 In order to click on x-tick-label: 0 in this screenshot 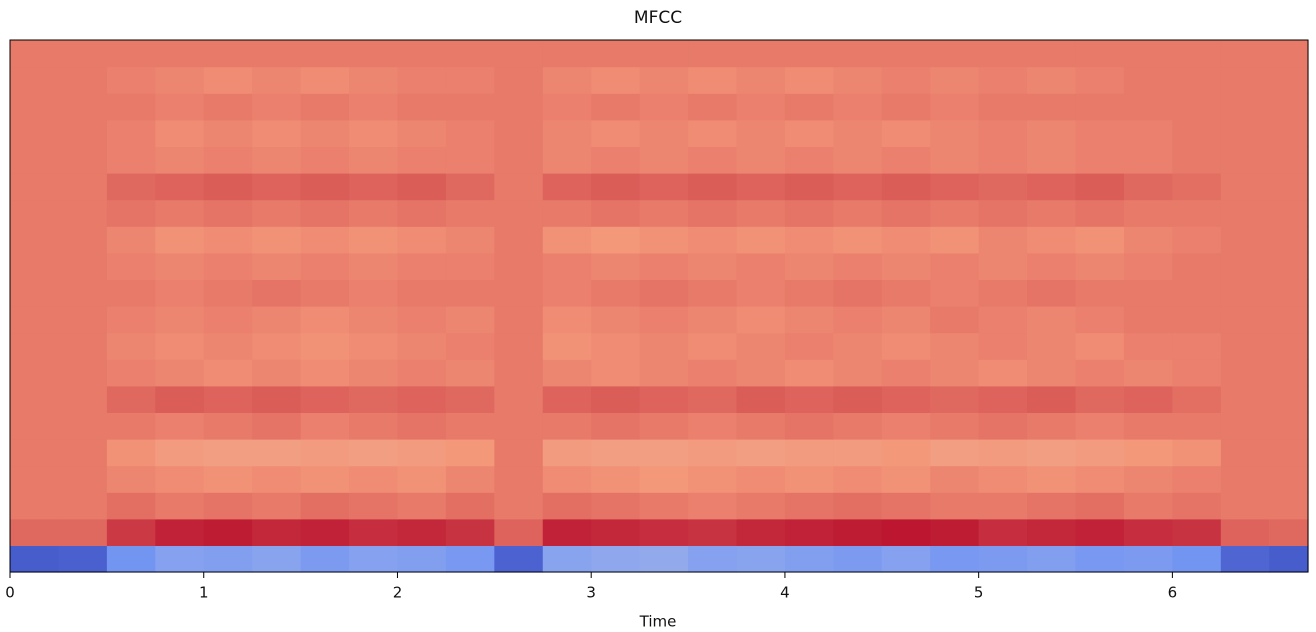, I will do `click(10, 593)`.